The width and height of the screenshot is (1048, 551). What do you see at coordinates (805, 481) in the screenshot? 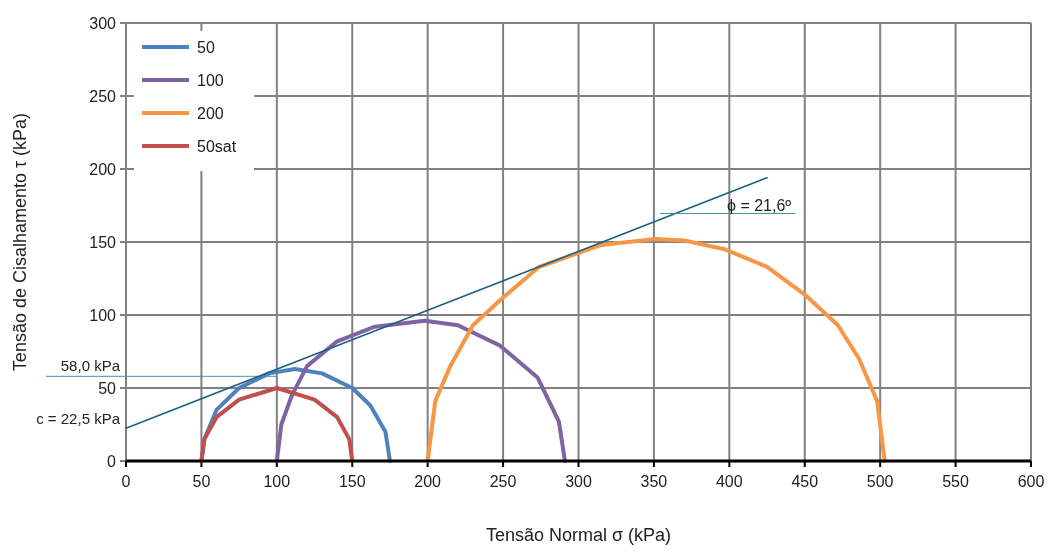
I see `x-tick-label: 450` at bounding box center [805, 481].